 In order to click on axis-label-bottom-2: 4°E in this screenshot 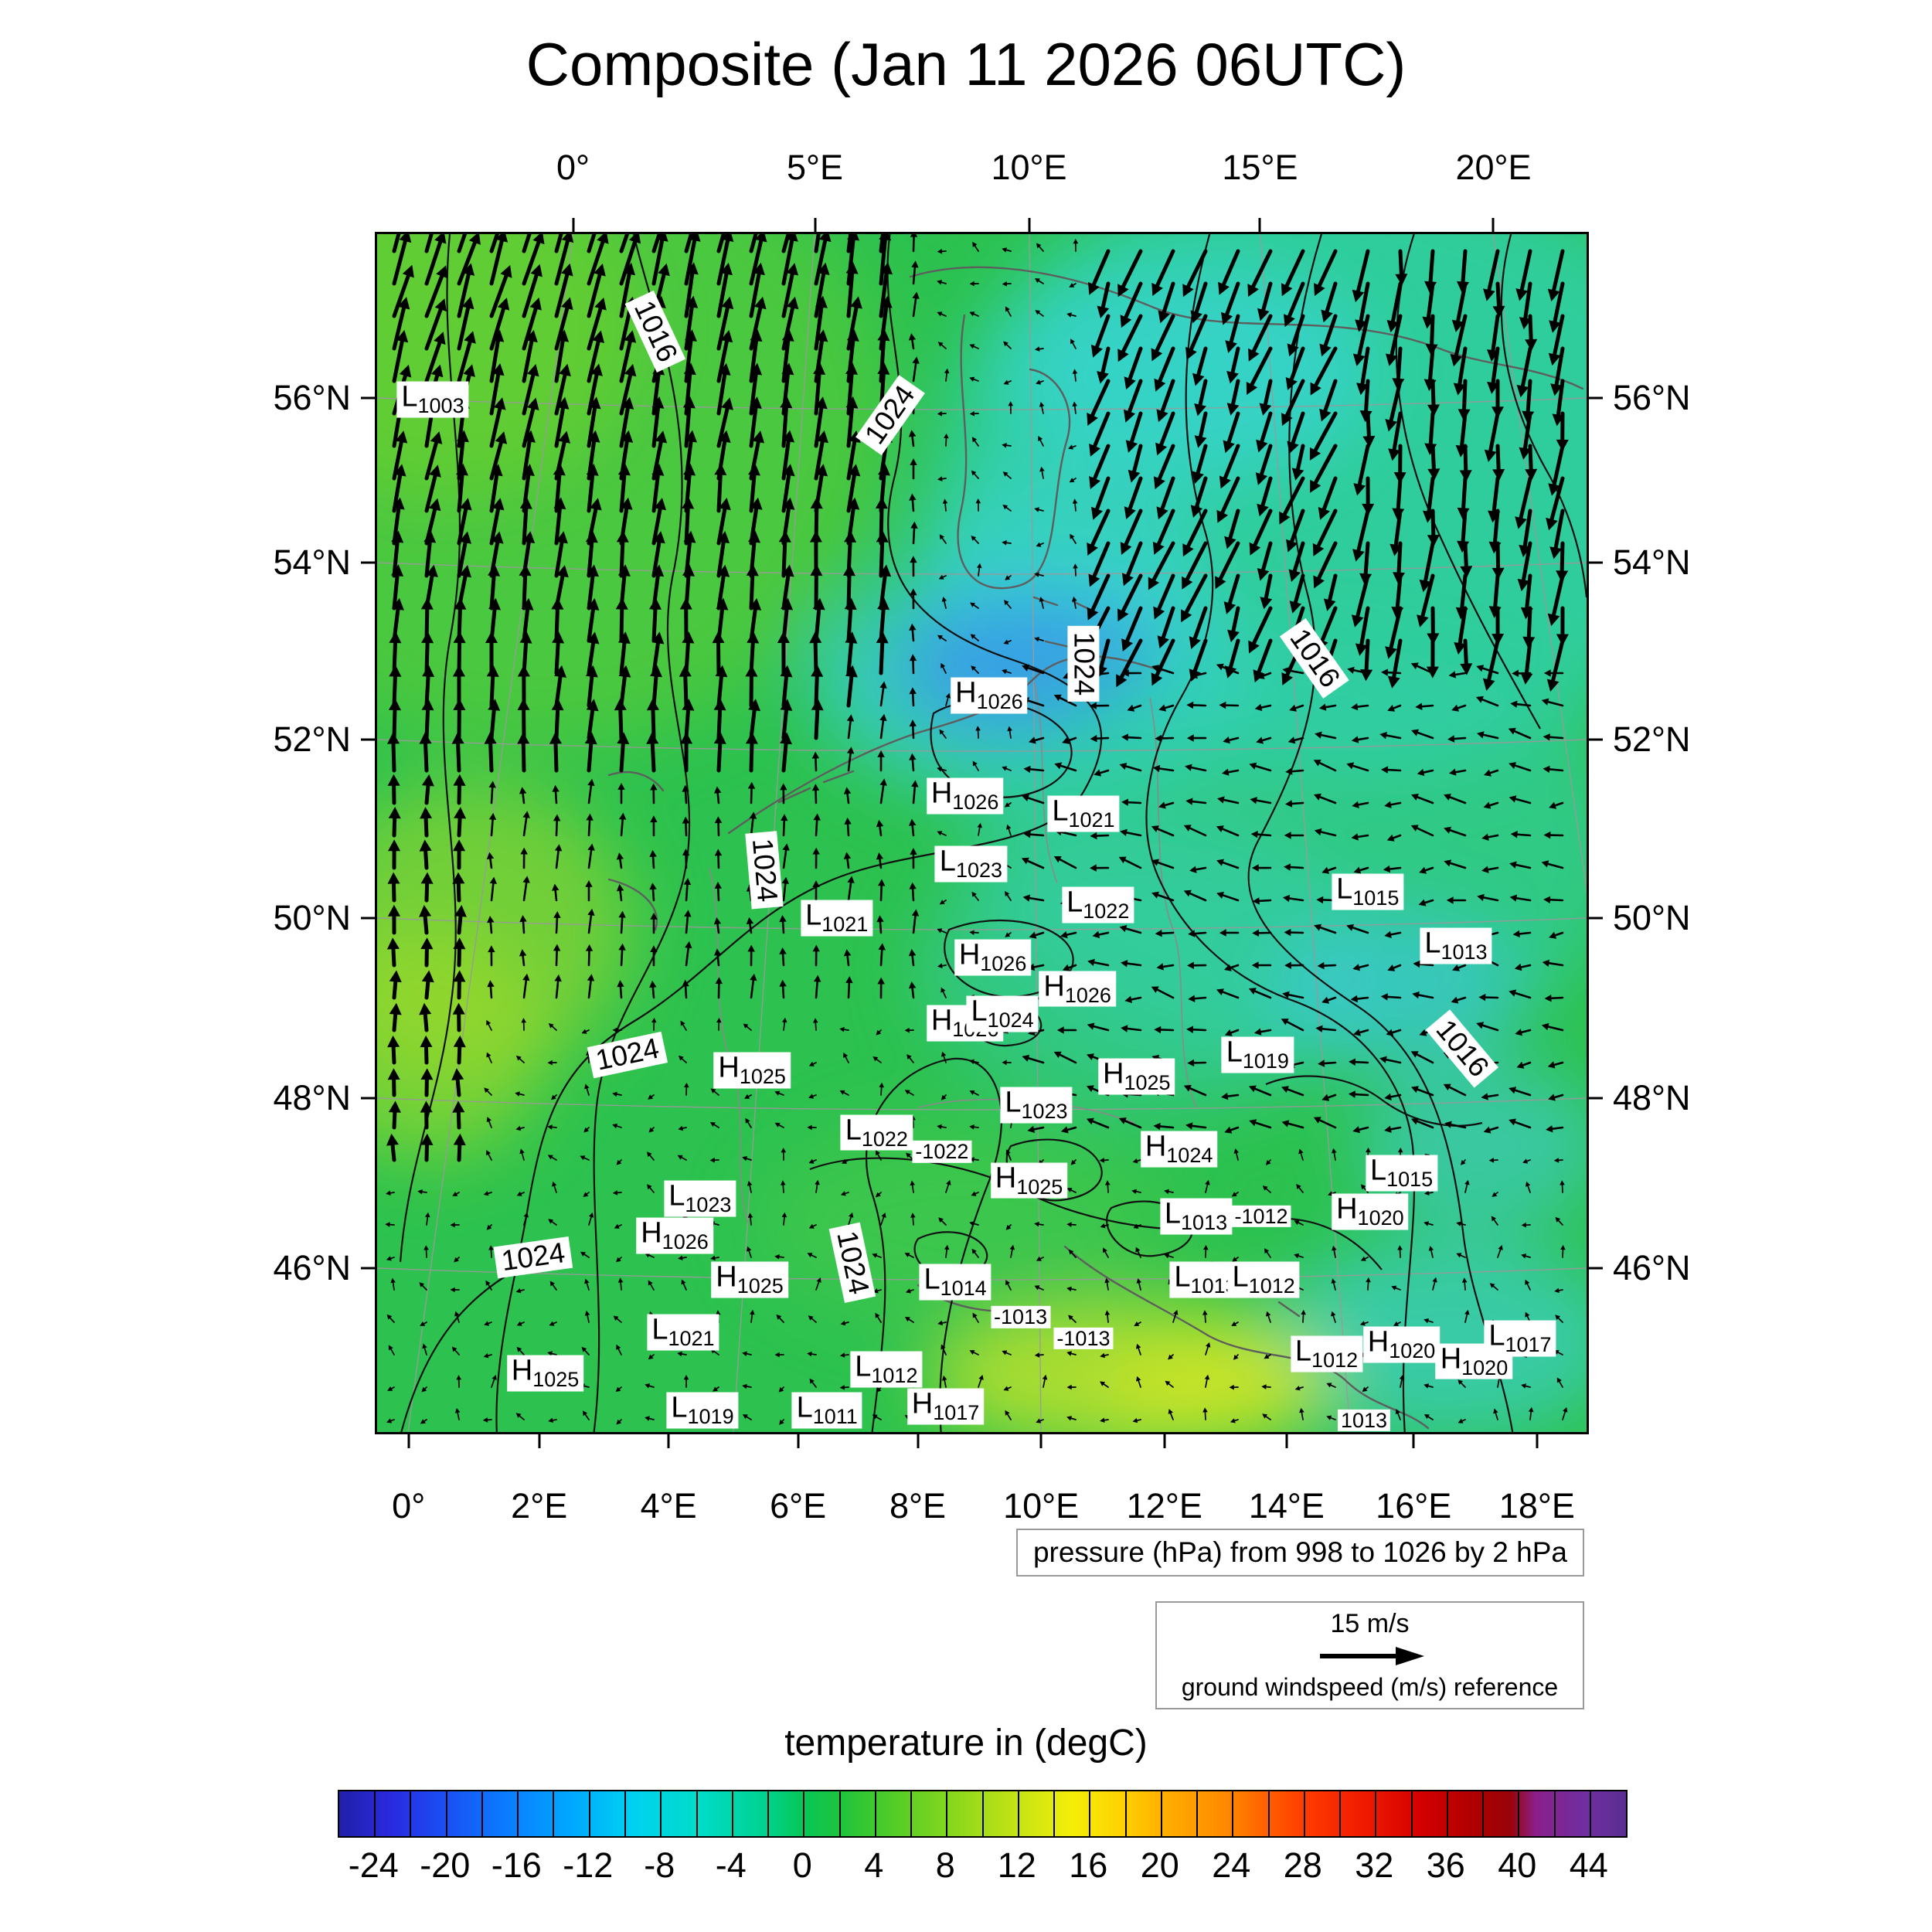, I will do `click(669, 1506)`.